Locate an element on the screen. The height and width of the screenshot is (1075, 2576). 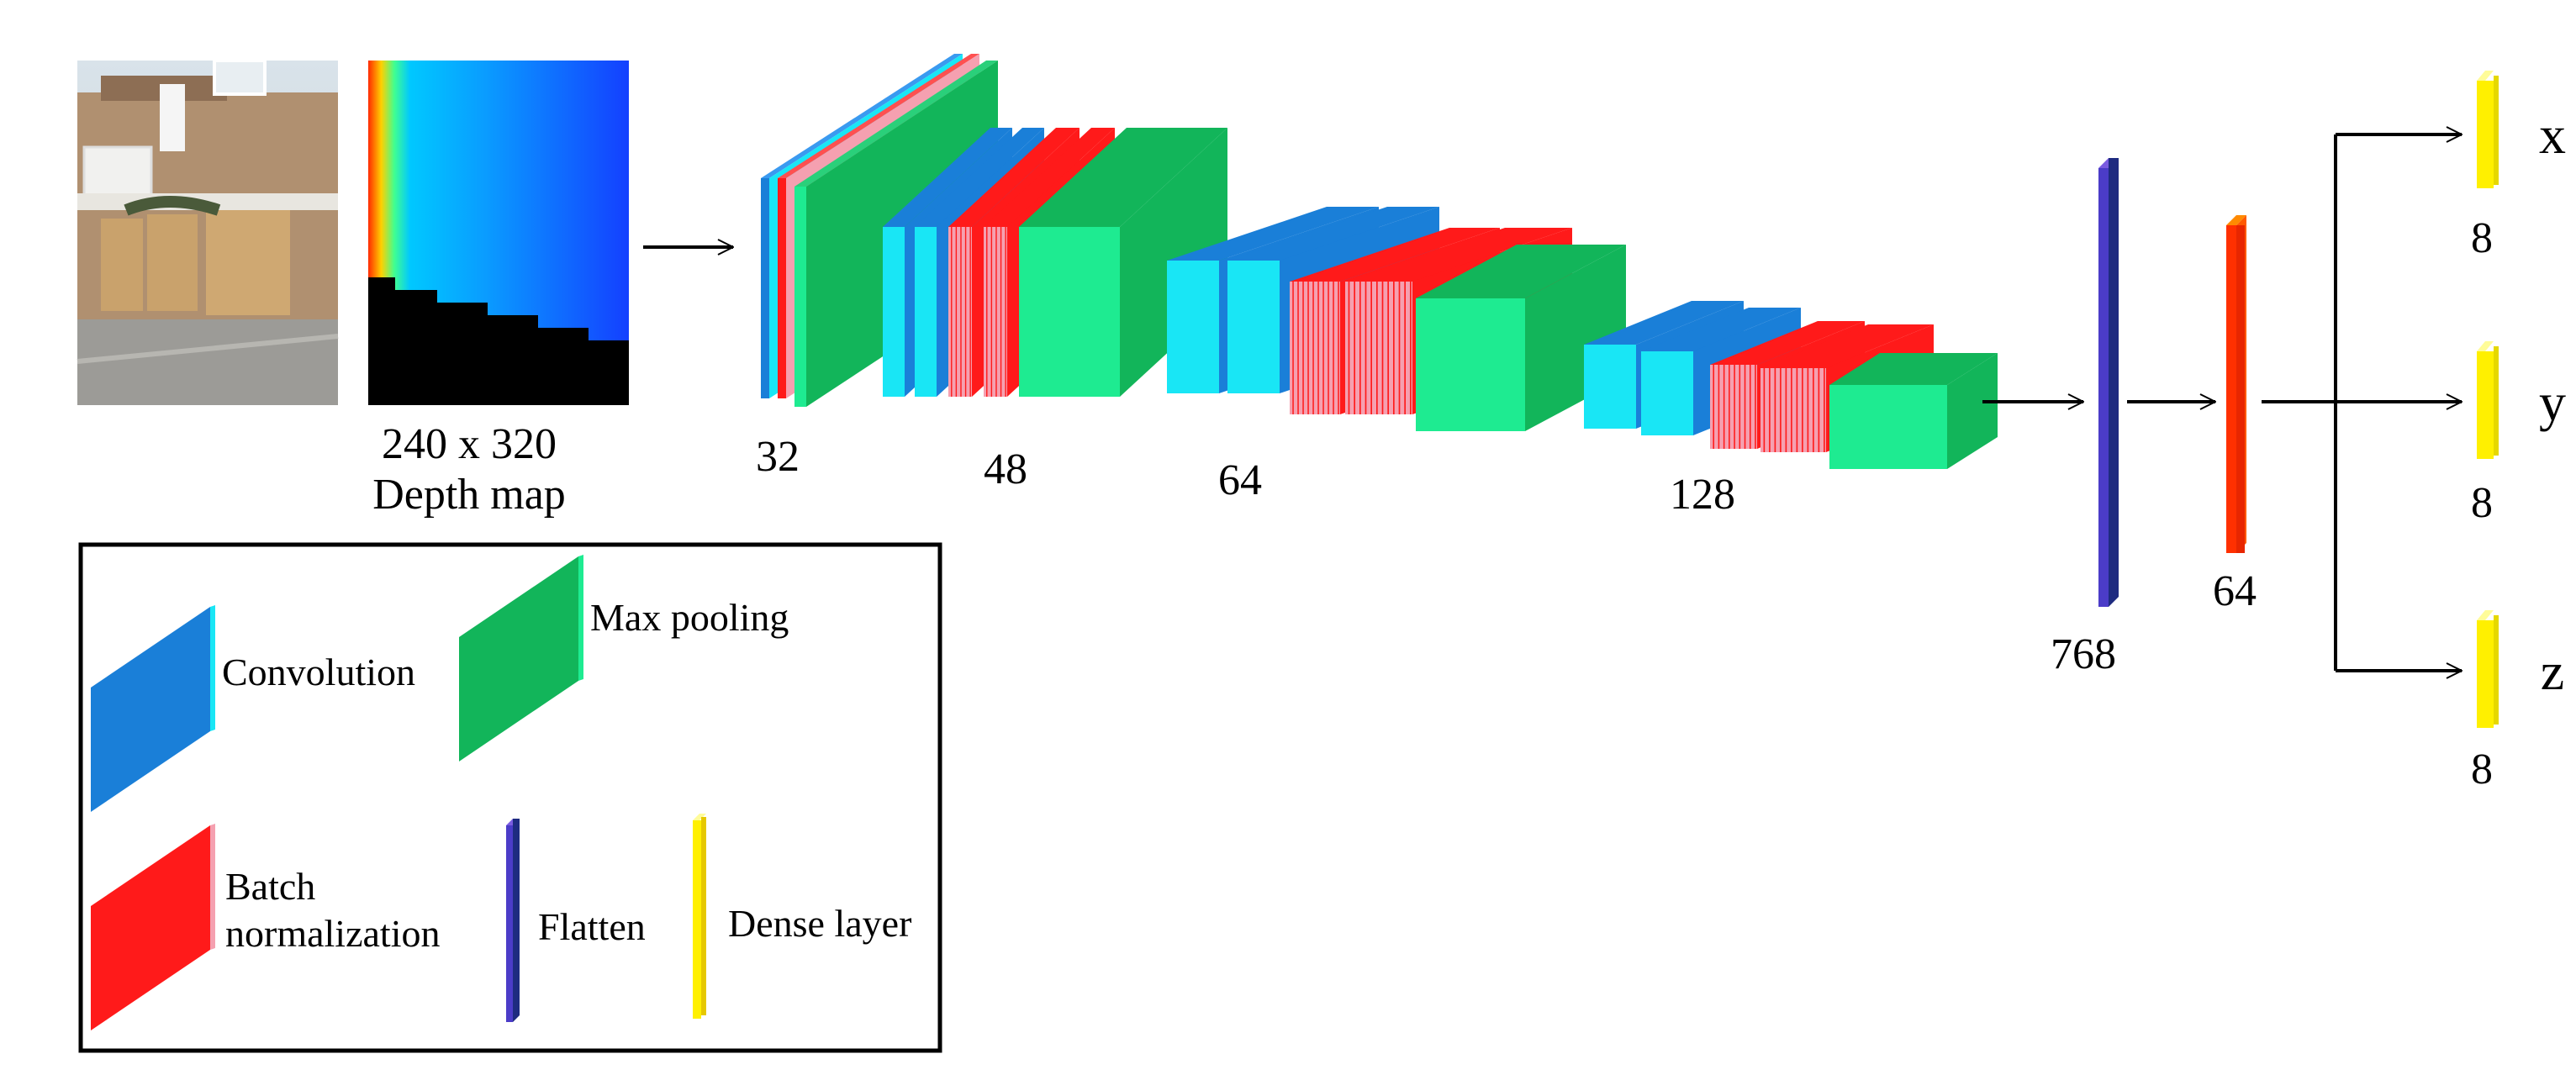
b3-bn1-front is located at coordinates (1315, 348).